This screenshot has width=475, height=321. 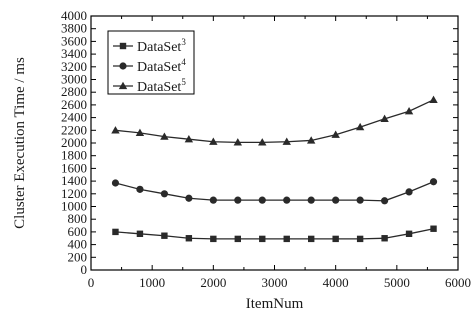 I want to click on y-tick-label: 400, so click(x=78, y=244).